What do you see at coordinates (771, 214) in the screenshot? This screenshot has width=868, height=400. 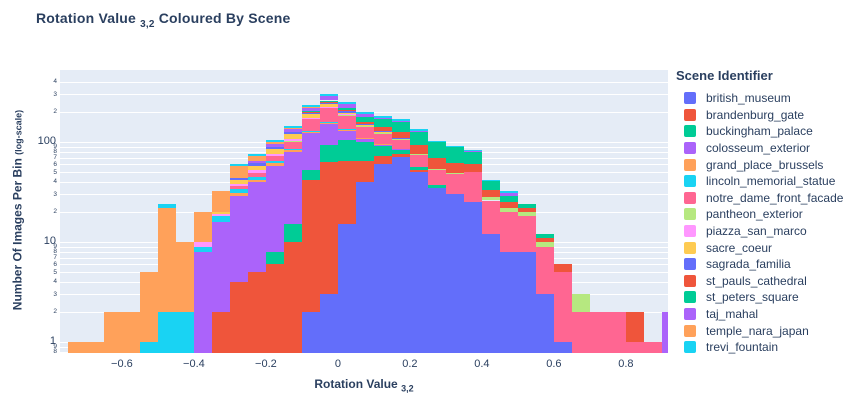 I see `legend-item-pantheon_exterior: pantheon_exterior` at bounding box center [771, 214].